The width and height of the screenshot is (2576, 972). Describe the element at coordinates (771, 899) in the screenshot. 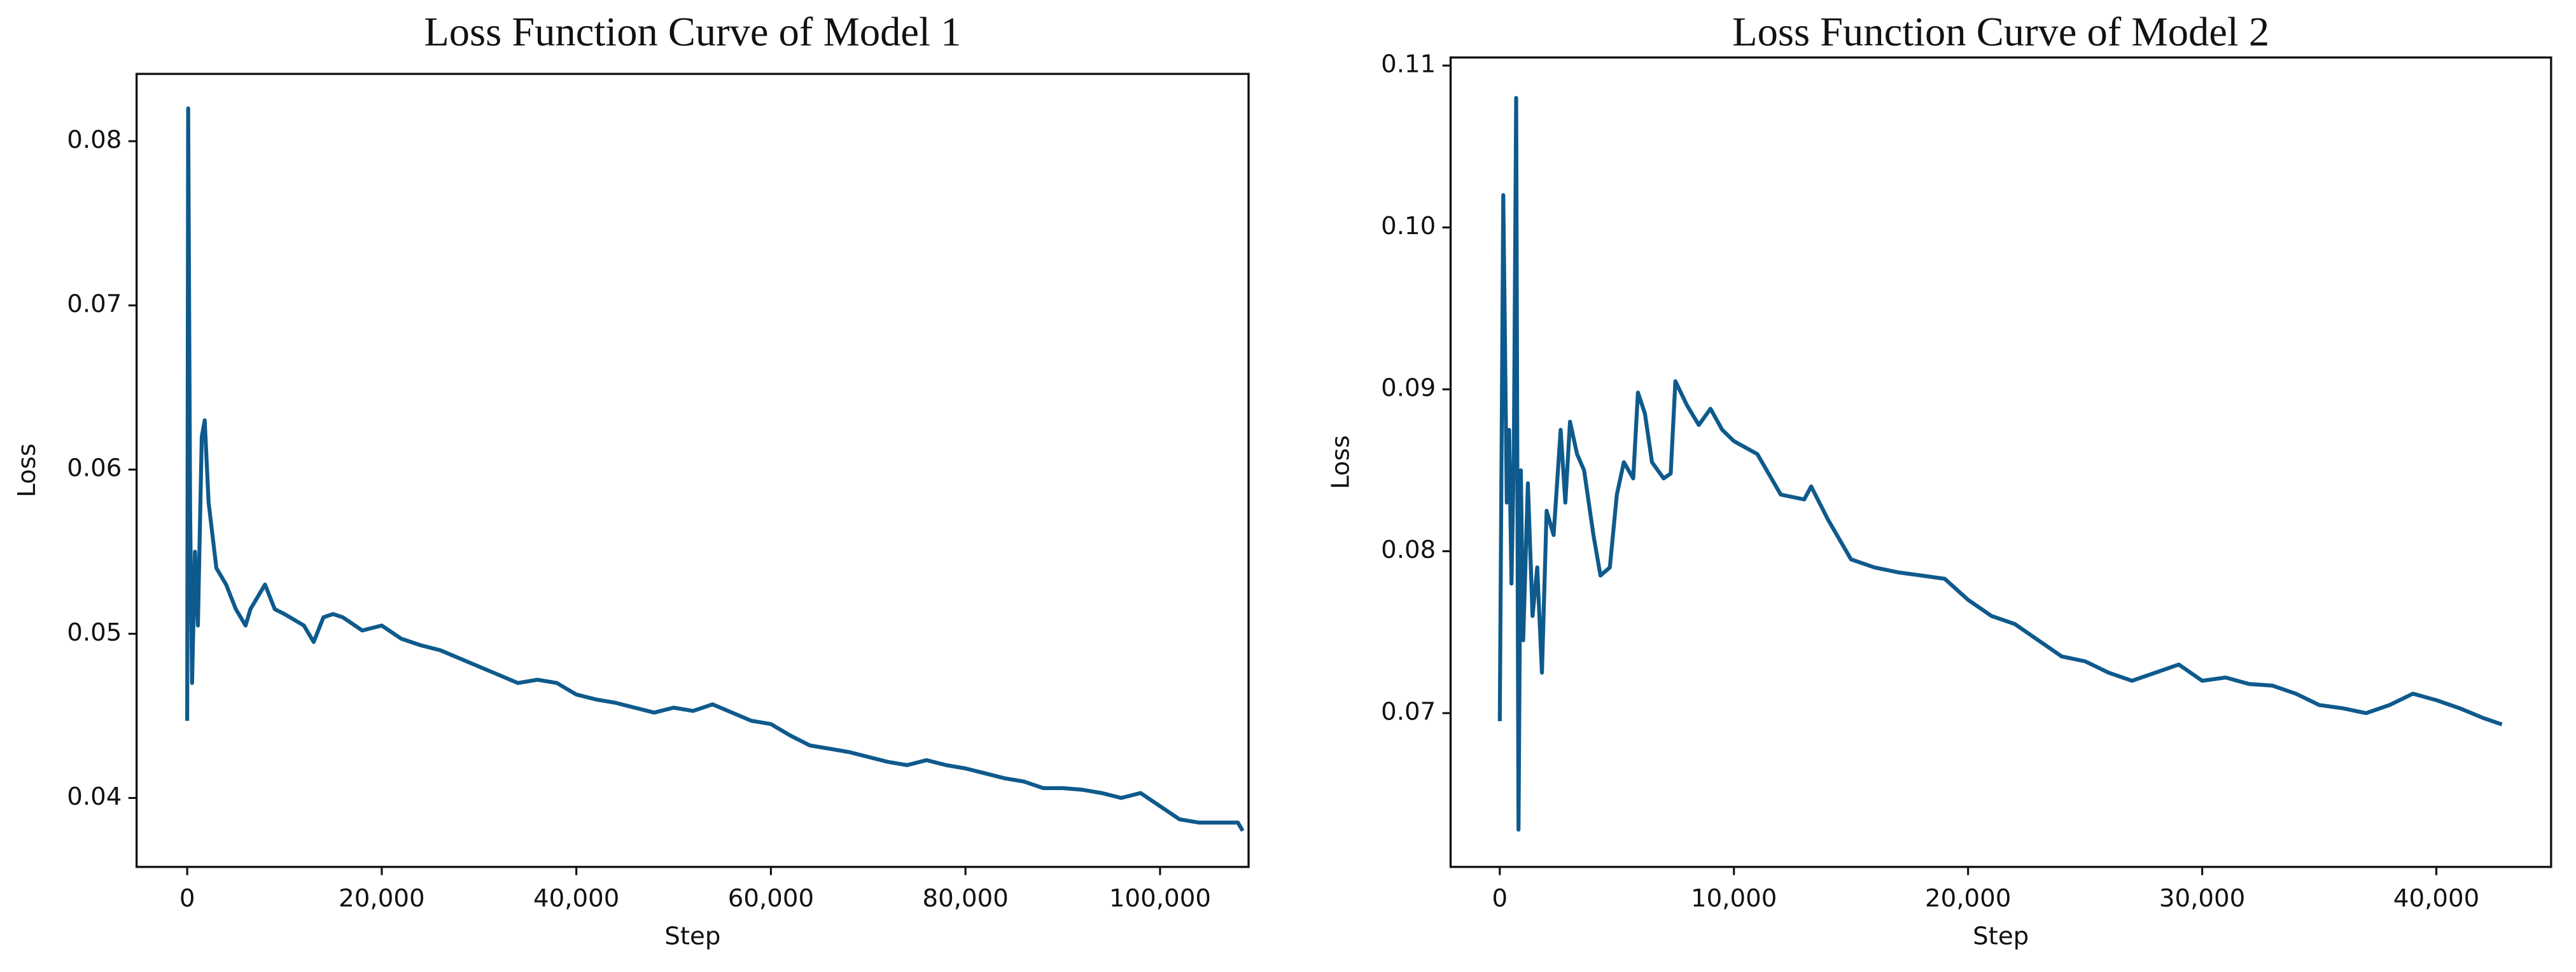

I see `x-tick-label: 60,000` at that location.